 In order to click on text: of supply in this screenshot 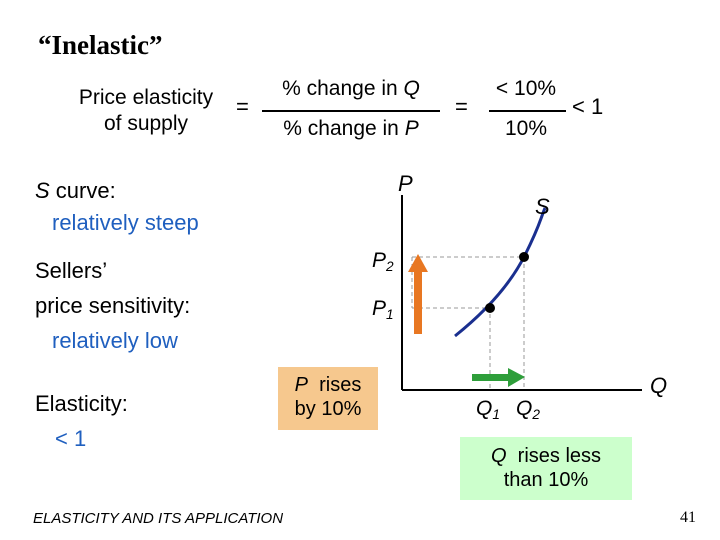, I will do `click(146, 123)`.